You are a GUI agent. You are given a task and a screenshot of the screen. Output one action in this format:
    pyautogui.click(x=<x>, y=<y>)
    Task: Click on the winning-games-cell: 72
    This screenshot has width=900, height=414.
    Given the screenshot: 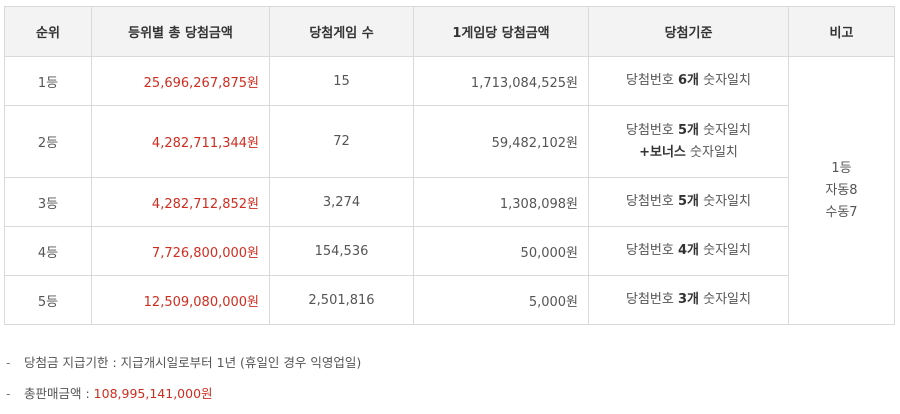 What is the action you would take?
    pyautogui.click(x=341, y=141)
    